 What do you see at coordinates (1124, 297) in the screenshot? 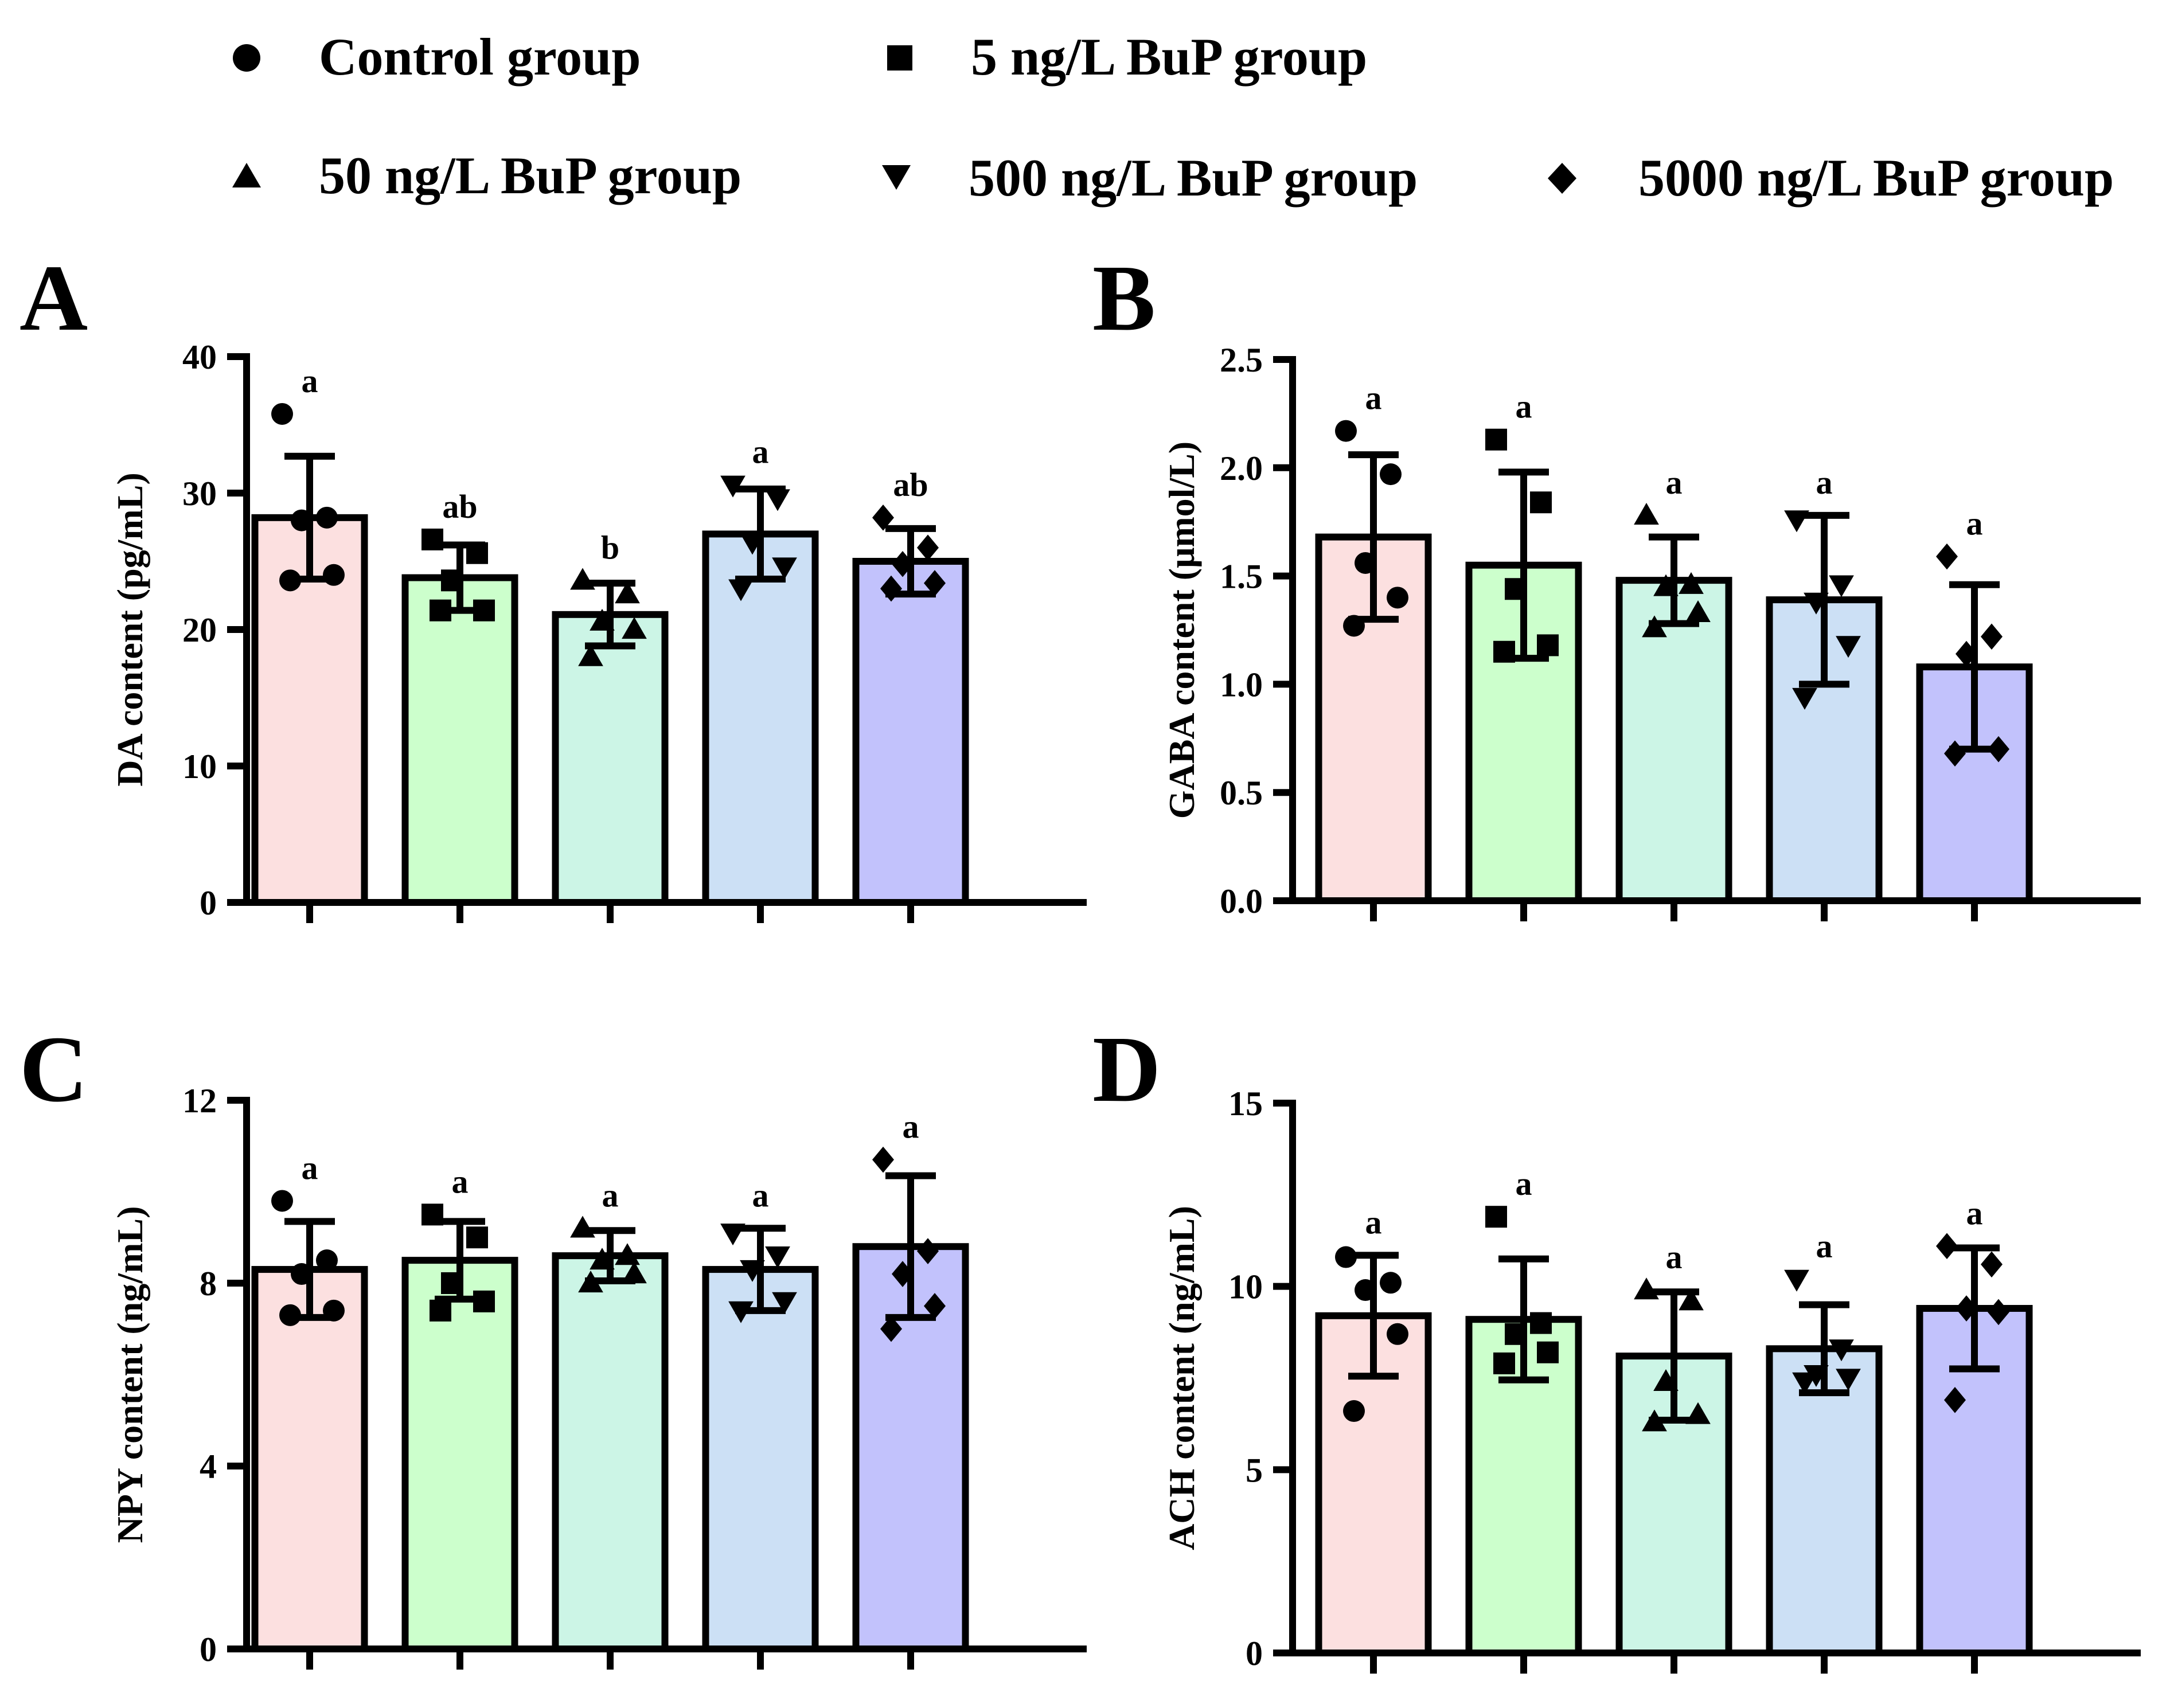
I see `panel-letter-b: B` at bounding box center [1124, 297].